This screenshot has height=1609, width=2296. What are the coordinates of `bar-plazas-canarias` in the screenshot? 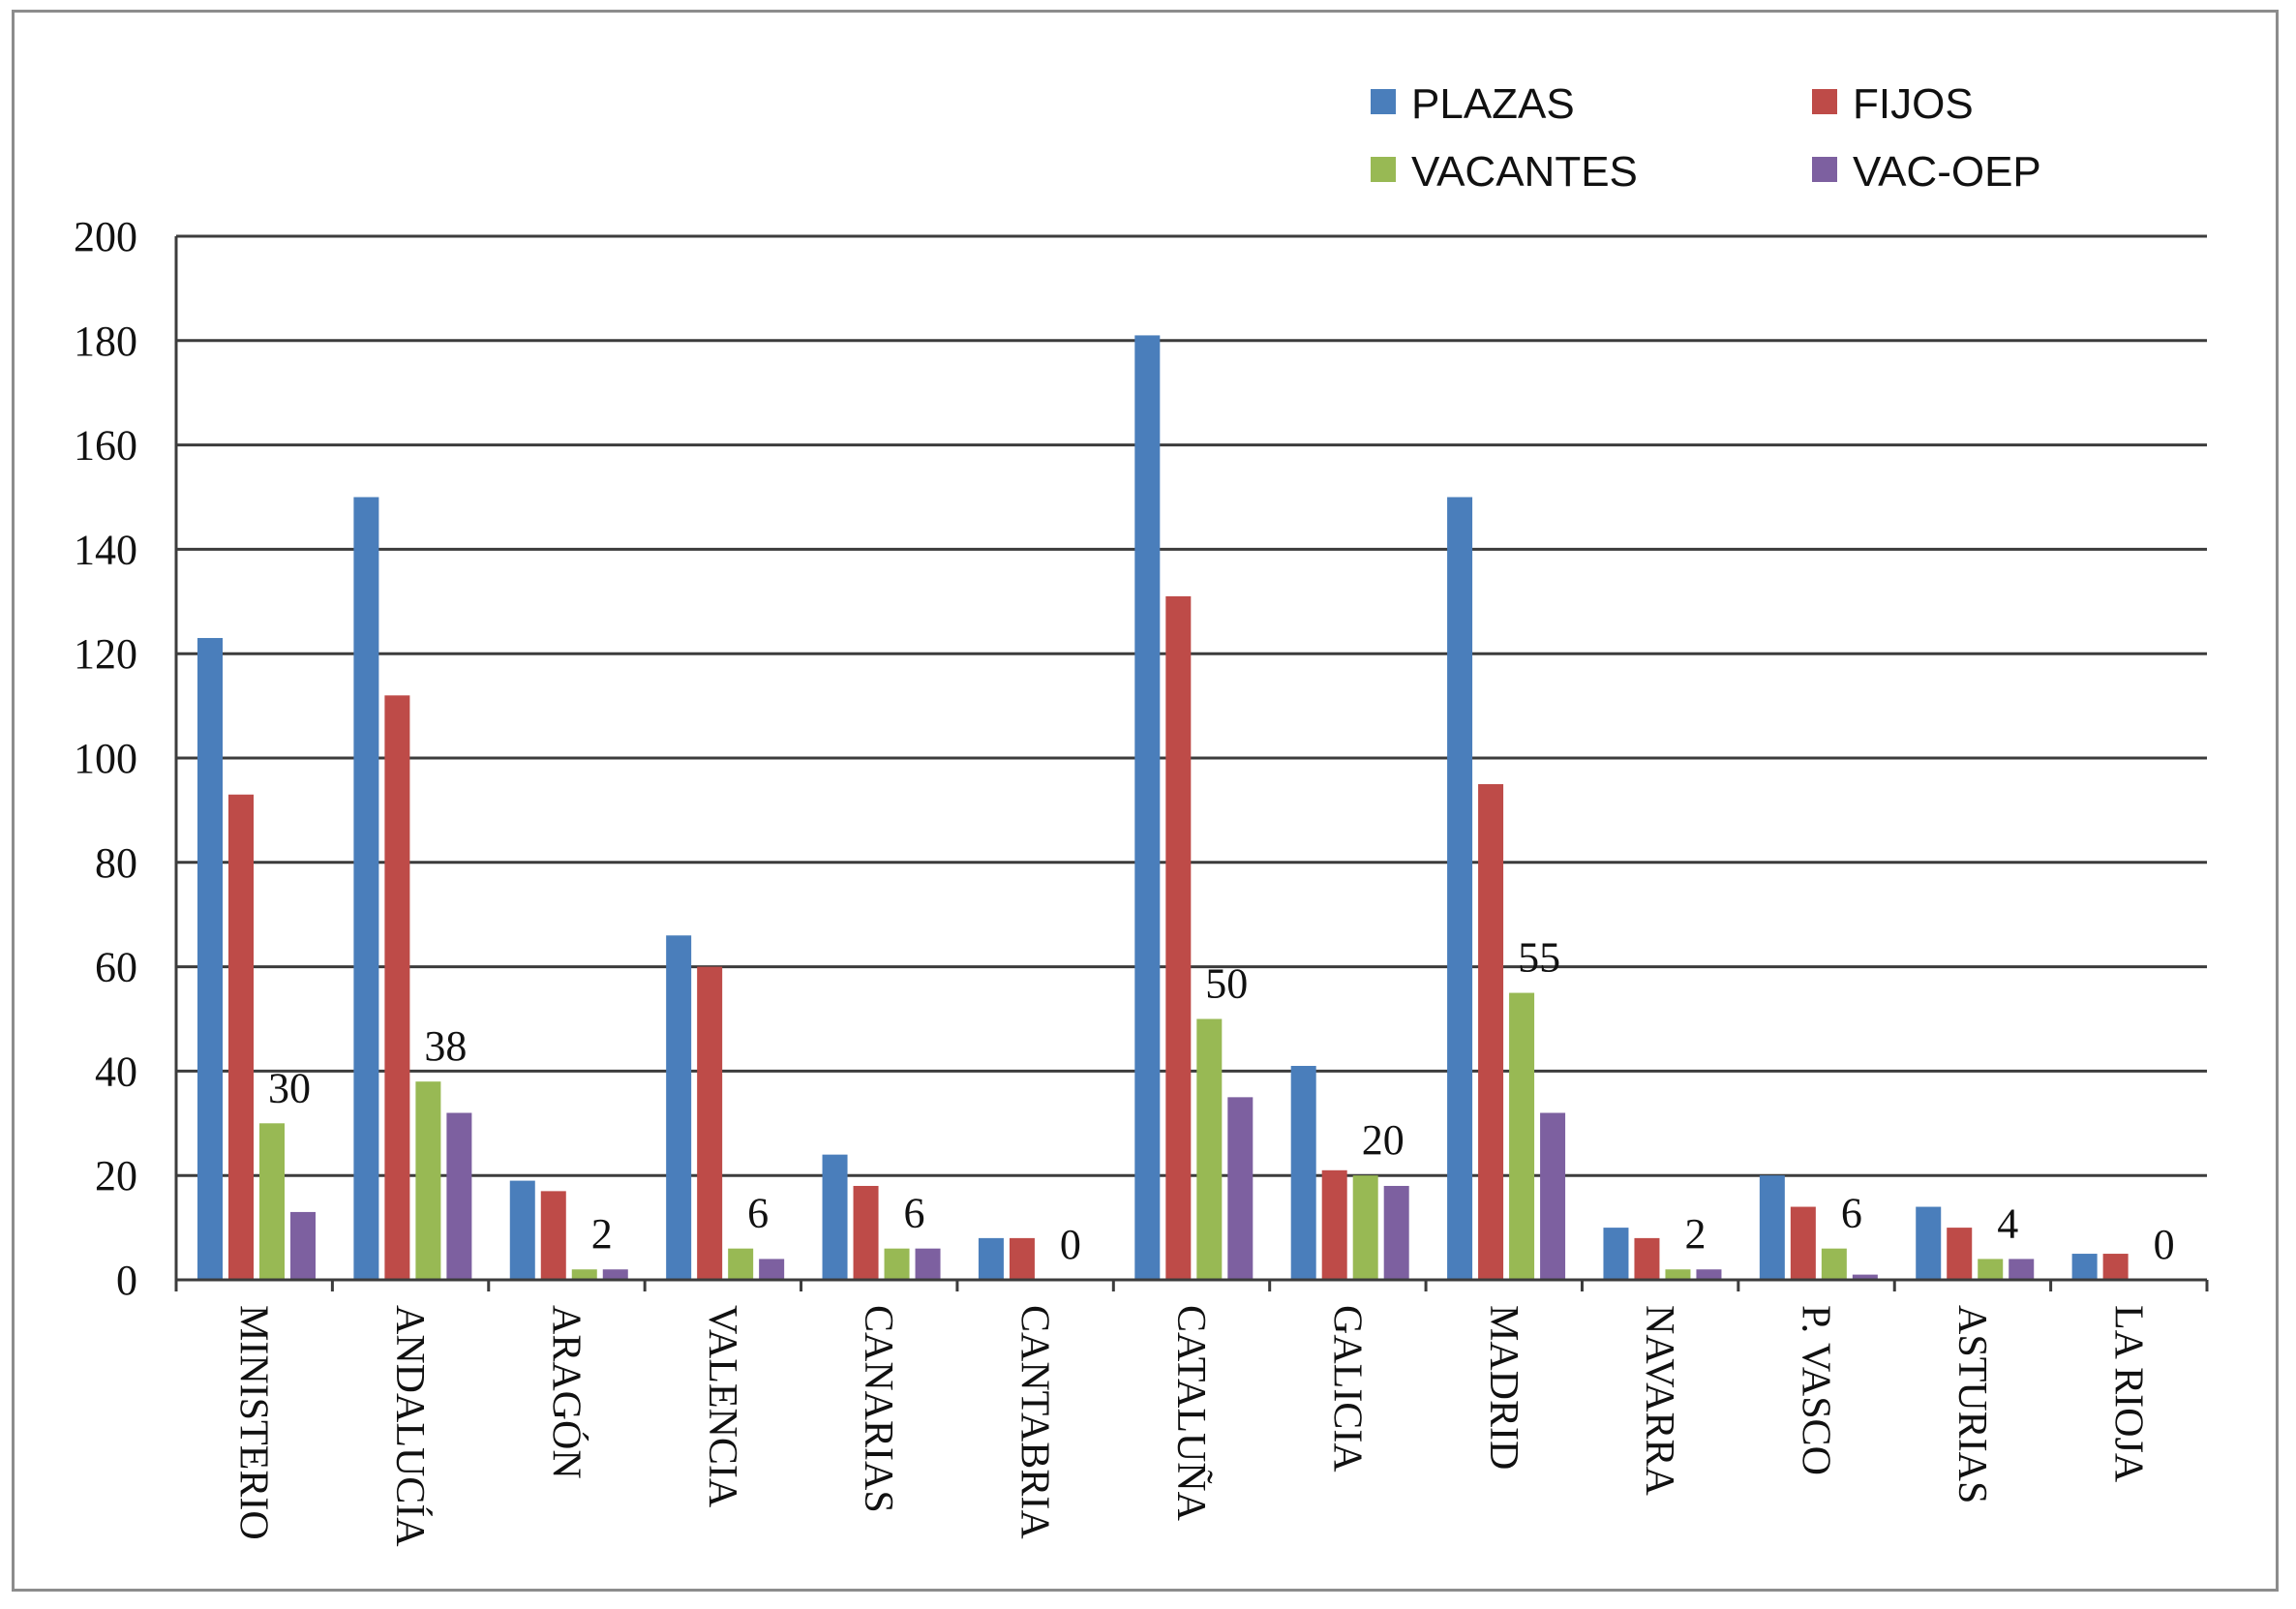 It's located at (835, 1217).